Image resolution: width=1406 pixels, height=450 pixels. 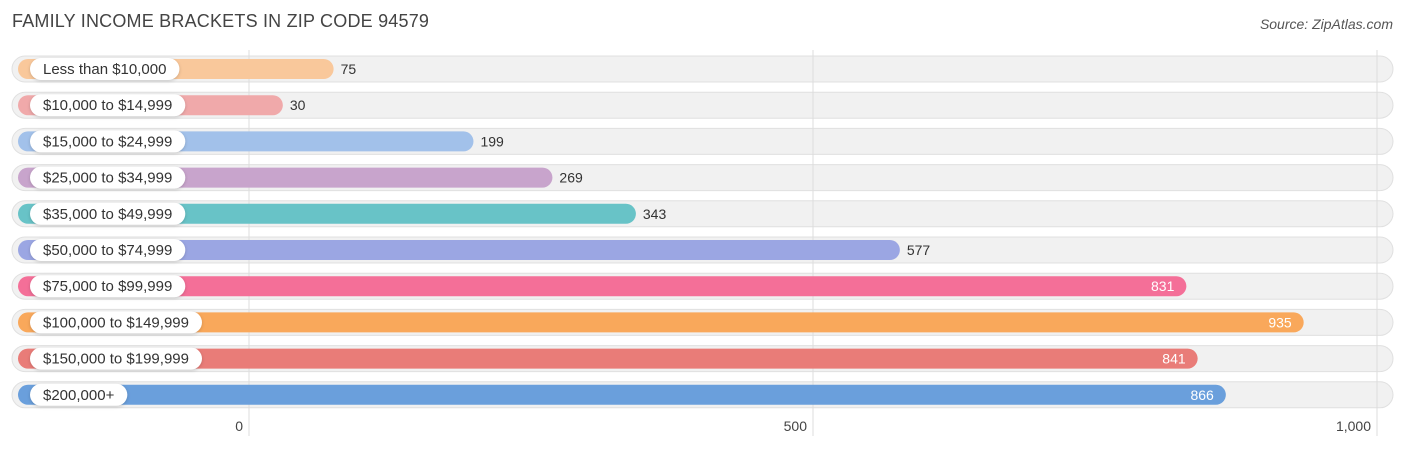 What do you see at coordinates (187, 69) in the screenshot?
I see `bar-group: Less than $10,000 75` at bounding box center [187, 69].